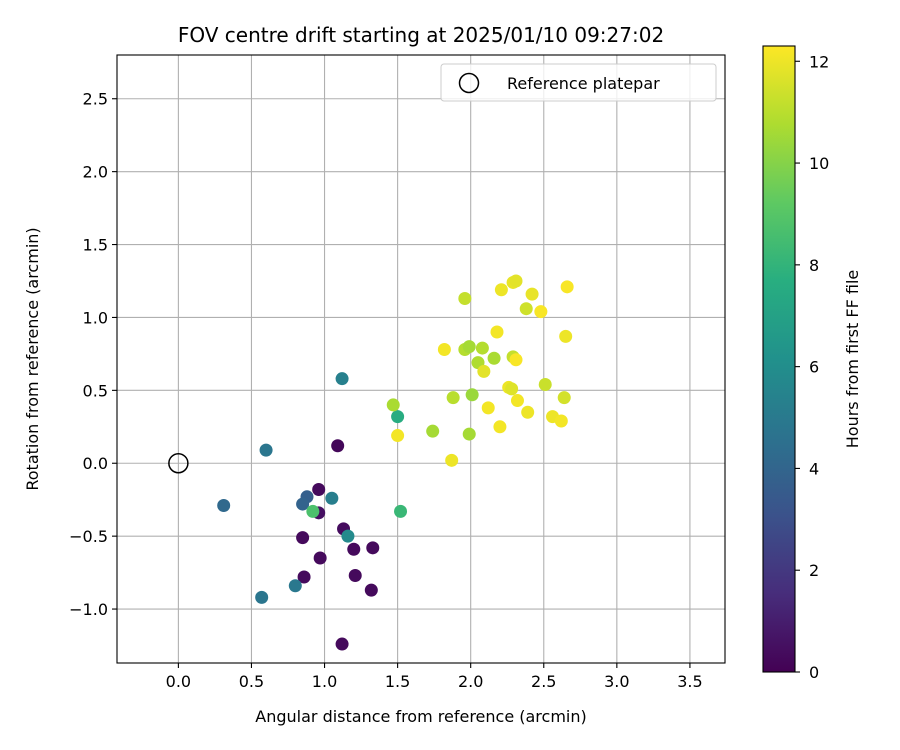  I want to click on colorbar-gradient, so click(779, 359).